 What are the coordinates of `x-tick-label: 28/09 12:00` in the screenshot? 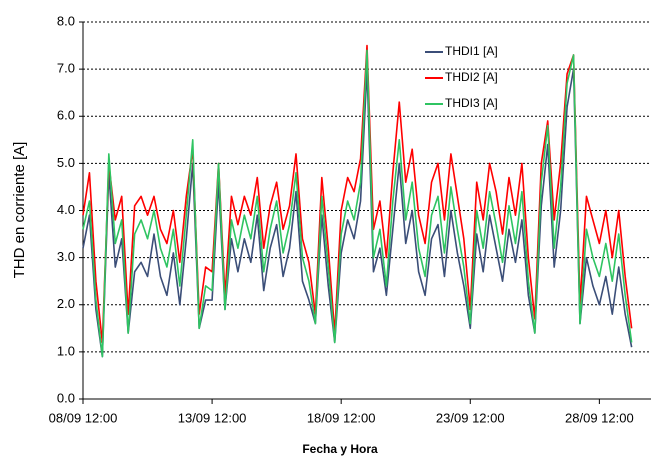 It's located at (599, 417).